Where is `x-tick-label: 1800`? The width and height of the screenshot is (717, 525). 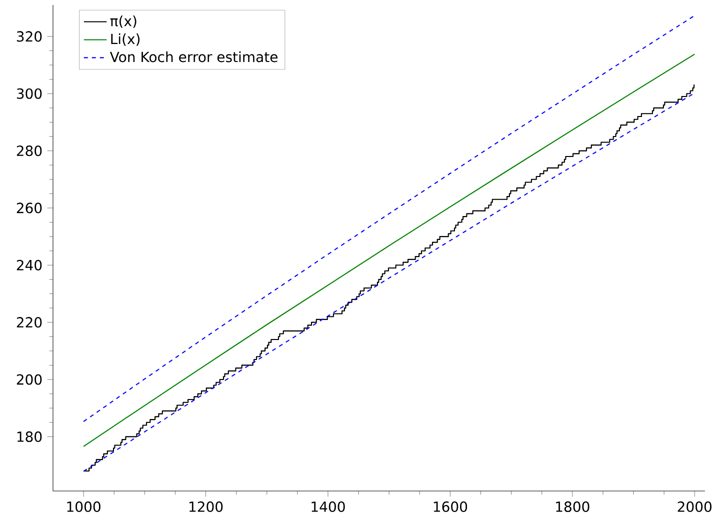
x-tick-label: 1800 is located at coordinates (573, 506).